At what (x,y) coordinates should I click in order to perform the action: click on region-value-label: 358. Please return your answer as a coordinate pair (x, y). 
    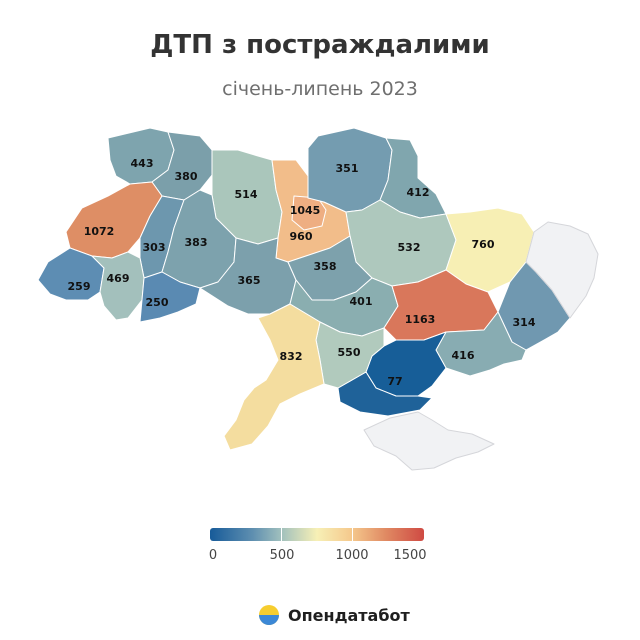
    Looking at the image, I should click on (325, 266).